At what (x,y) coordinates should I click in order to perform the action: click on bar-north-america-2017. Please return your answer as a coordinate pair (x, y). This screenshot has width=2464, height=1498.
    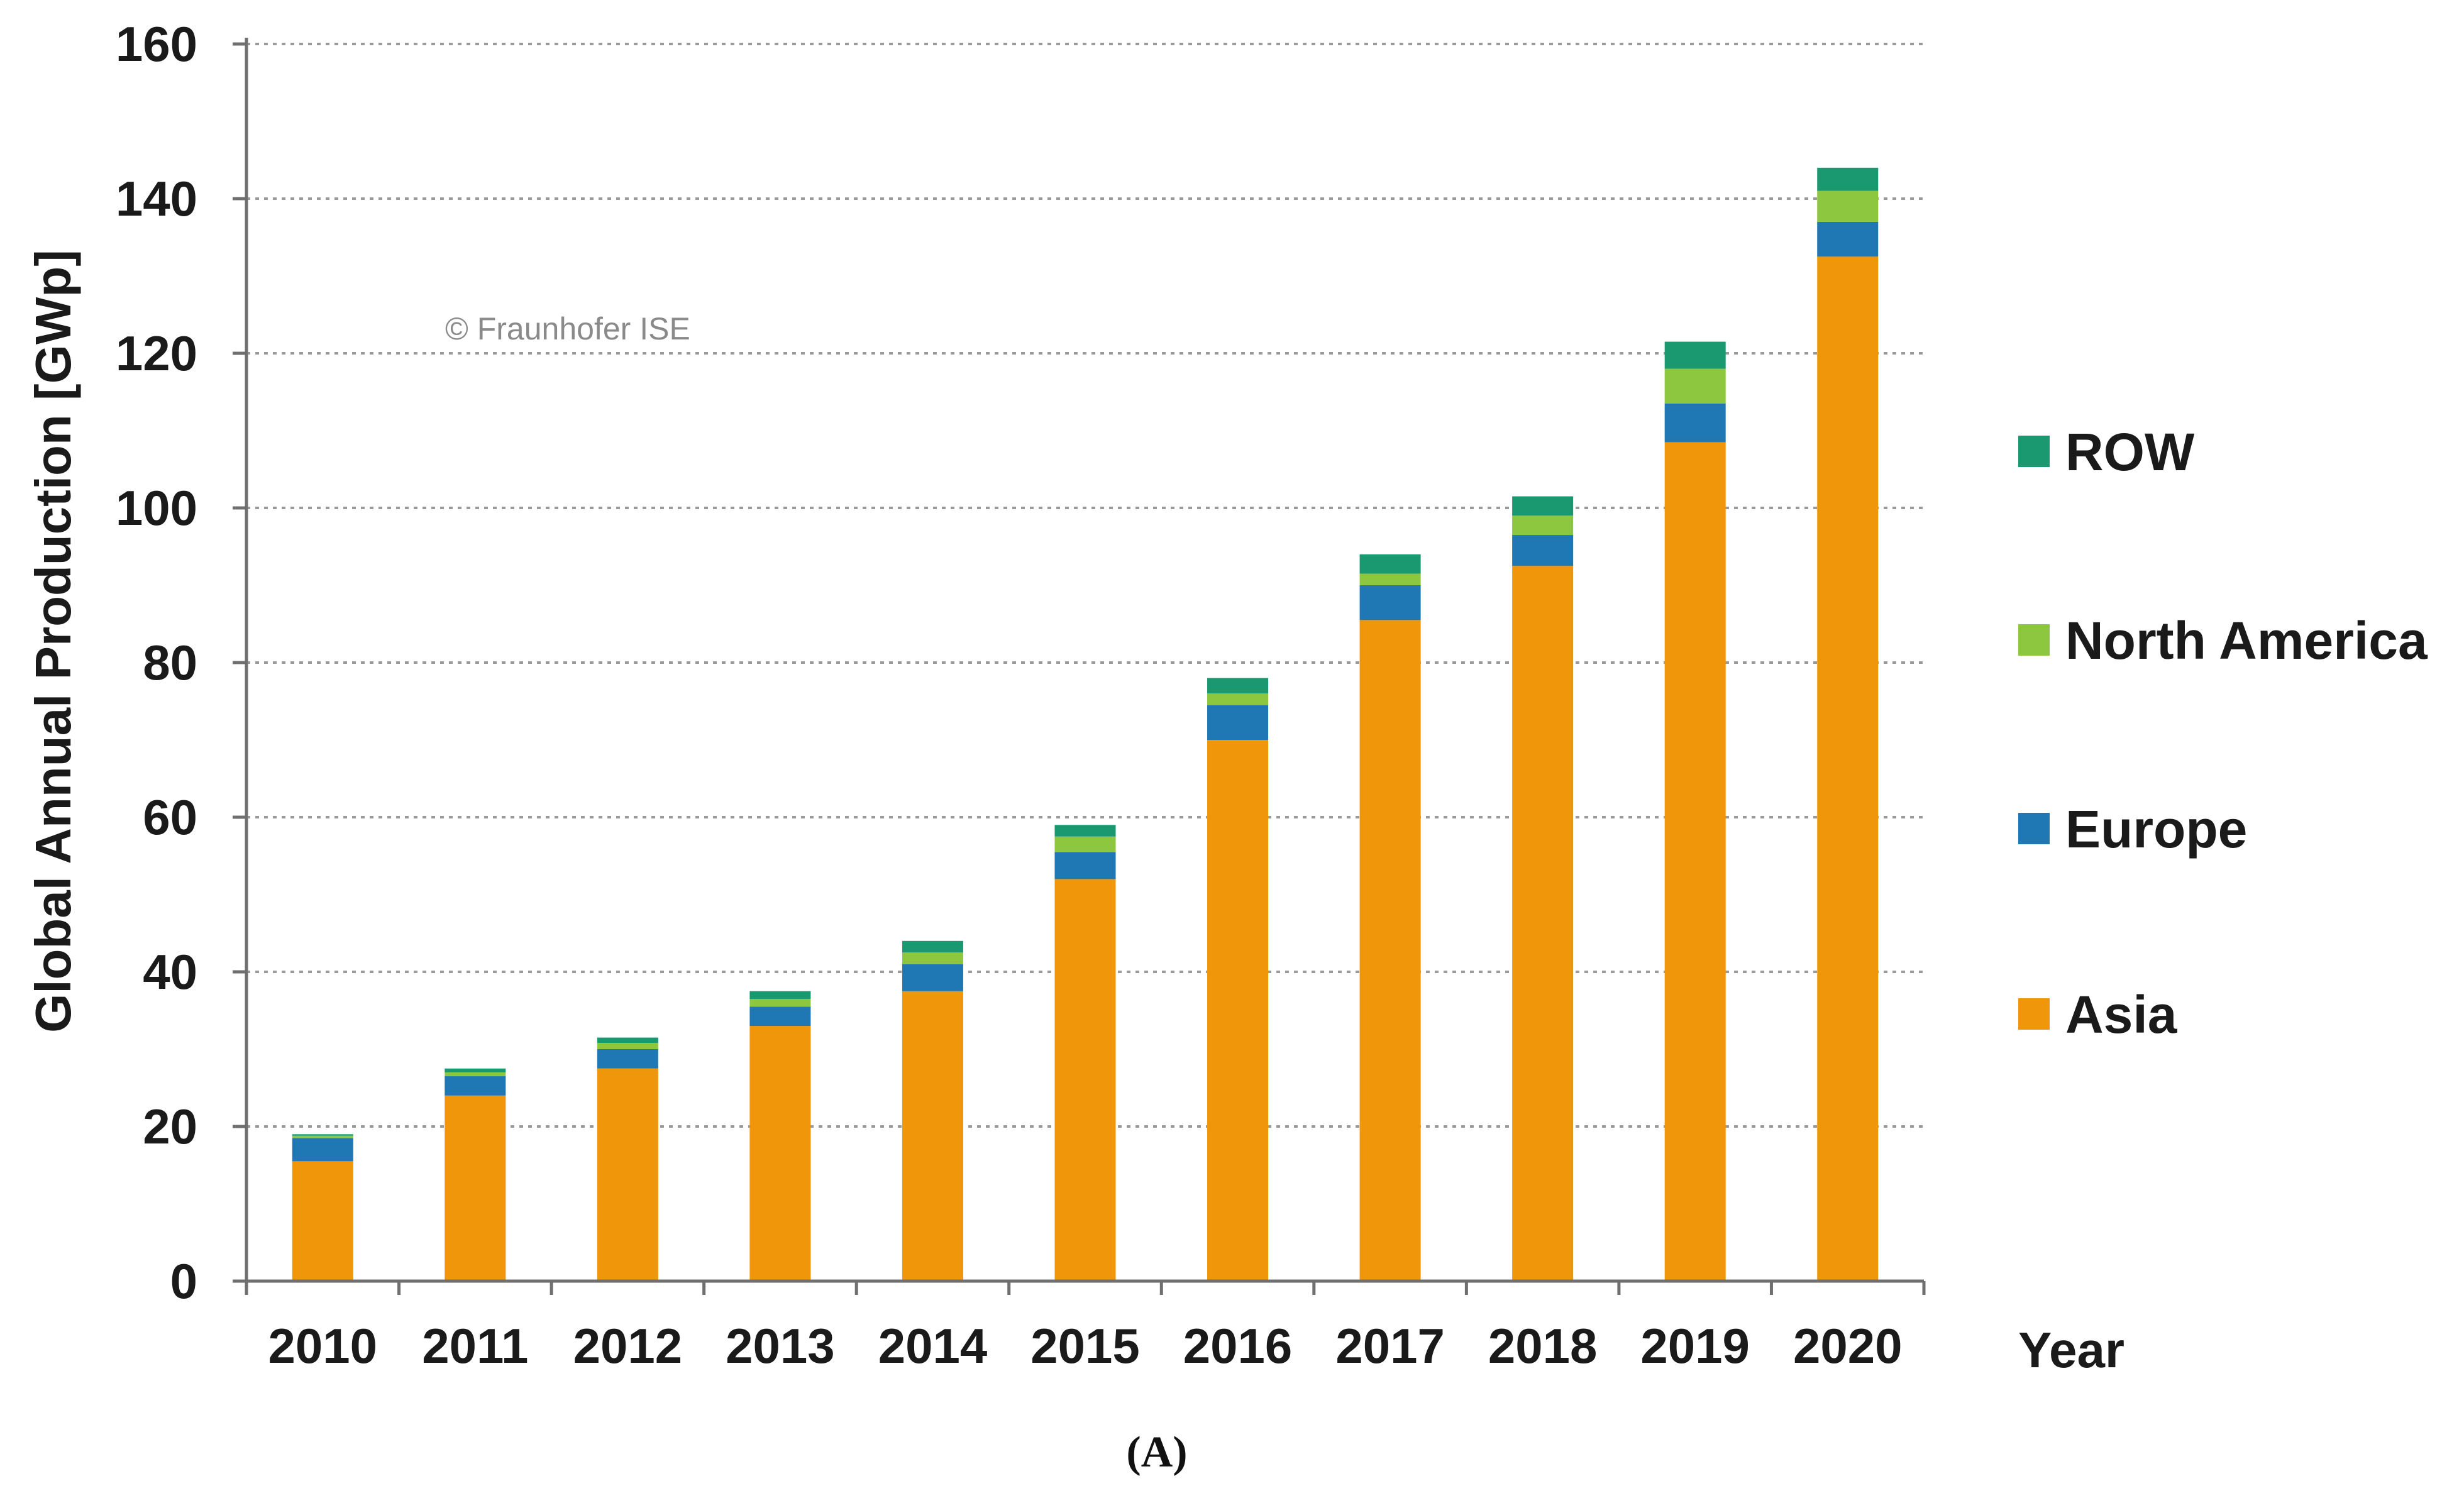
    Looking at the image, I should click on (1390, 579).